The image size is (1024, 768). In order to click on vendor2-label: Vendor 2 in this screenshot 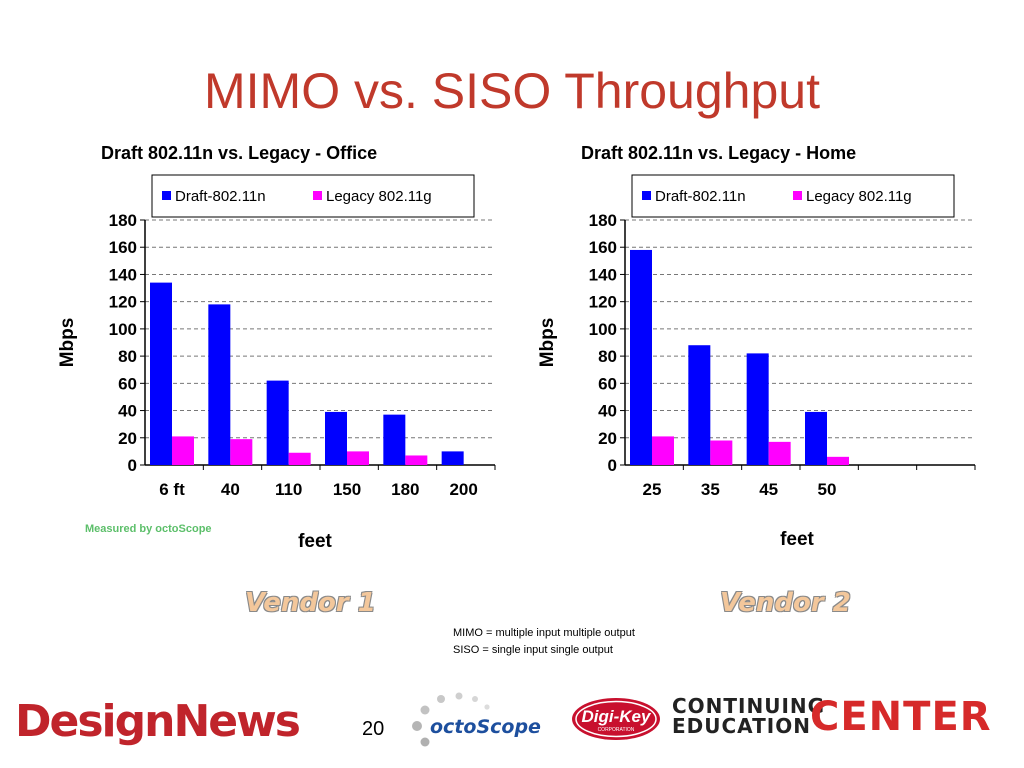, I will do `click(785, 603)`.